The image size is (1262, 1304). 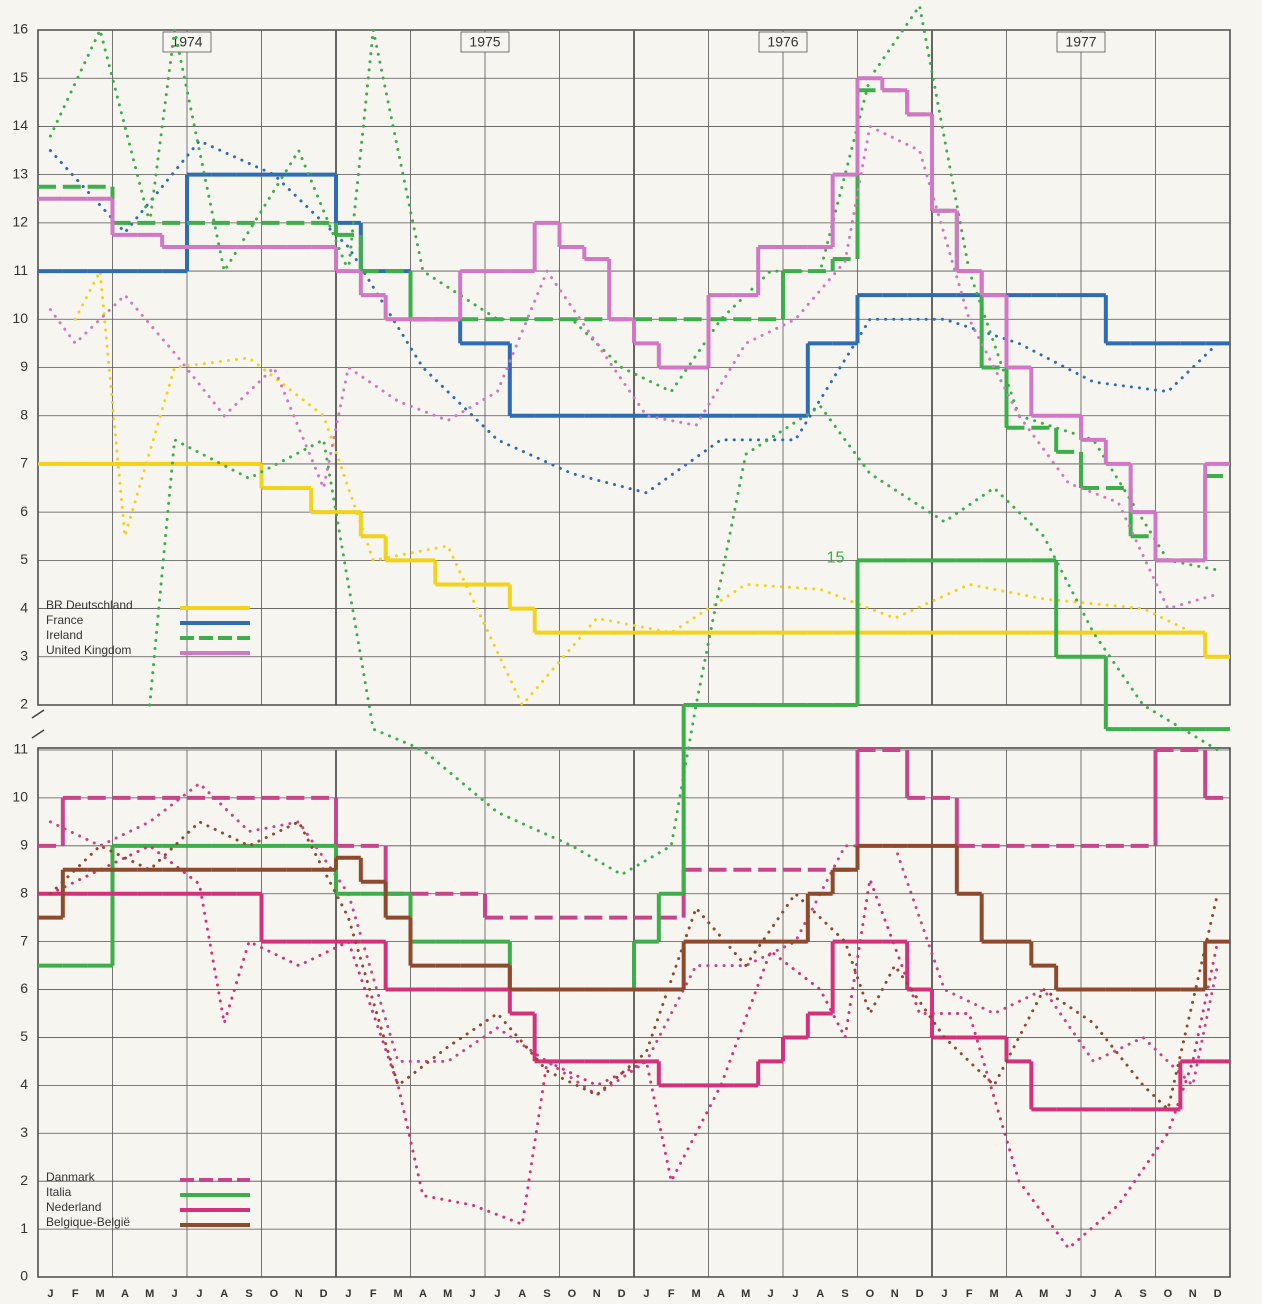 What do you see at coordinates (88, 1222) in the screenshot?
I see `legend-label: Belgique-België` at bounding box center [88, 1222].